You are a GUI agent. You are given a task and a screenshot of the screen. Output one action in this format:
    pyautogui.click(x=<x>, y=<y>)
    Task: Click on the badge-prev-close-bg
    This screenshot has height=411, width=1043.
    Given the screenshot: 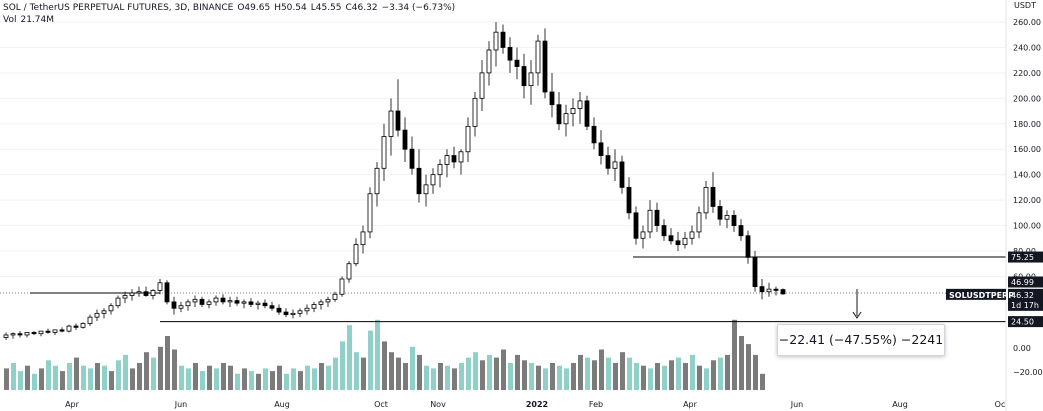 What is the action you would take?
    pyautogui.click(x=1025, y=282)
    